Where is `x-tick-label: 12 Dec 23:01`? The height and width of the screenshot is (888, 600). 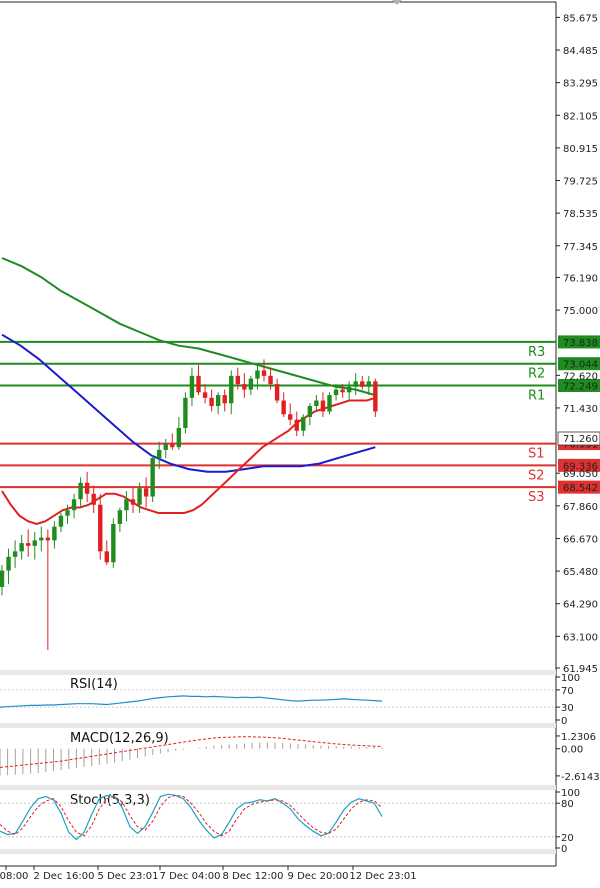 x-tick-label: 12 Dec 23:01 is located at coordinates (382, 876).